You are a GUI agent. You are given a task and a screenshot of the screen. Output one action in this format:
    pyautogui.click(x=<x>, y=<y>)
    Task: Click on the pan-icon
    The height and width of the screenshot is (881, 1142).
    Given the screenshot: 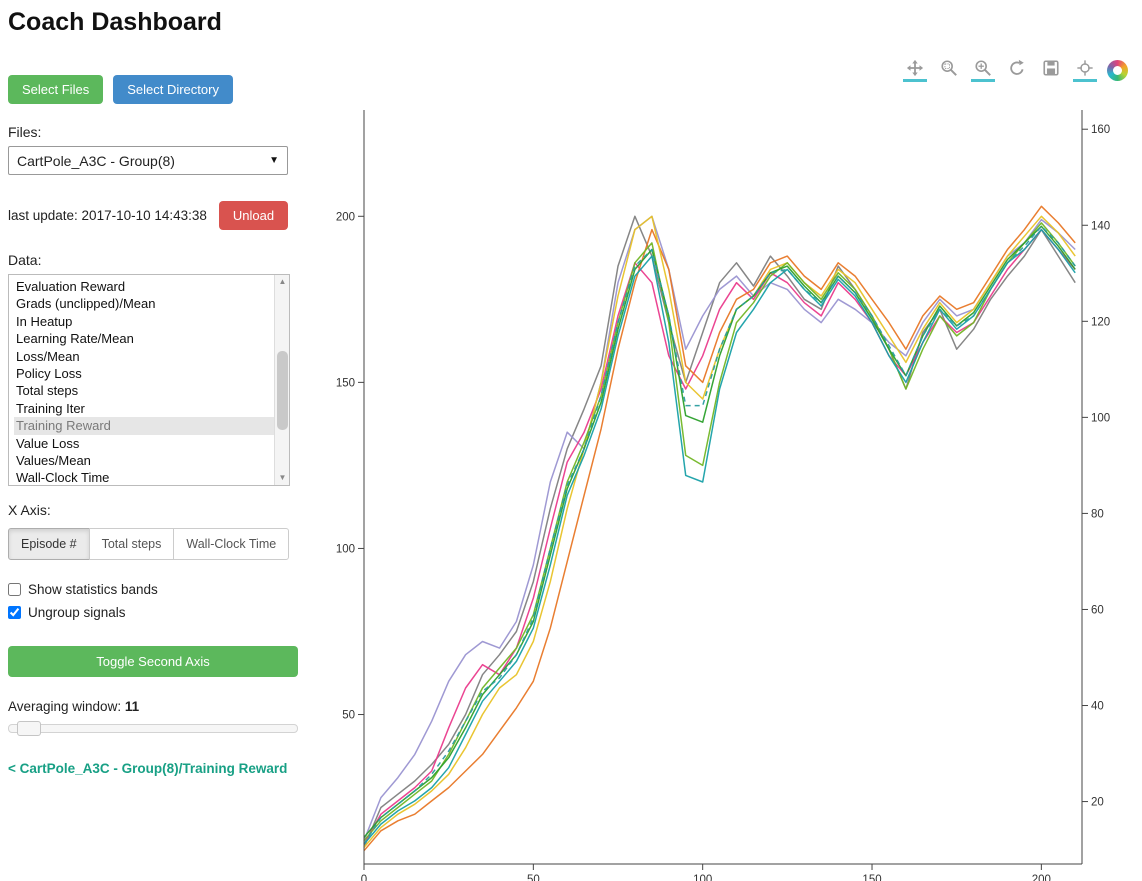 What is the action you would take?
    pyautogui.click(x=915, y=70)
    